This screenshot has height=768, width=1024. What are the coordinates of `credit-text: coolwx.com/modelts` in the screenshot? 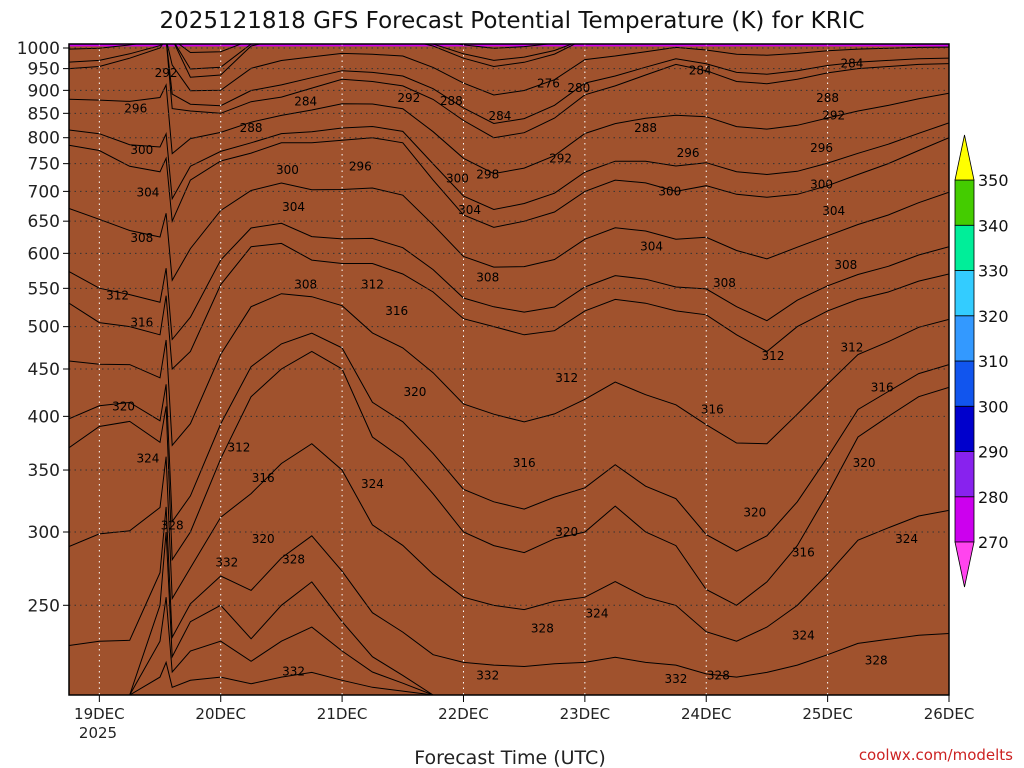 It's located at (936, 755).